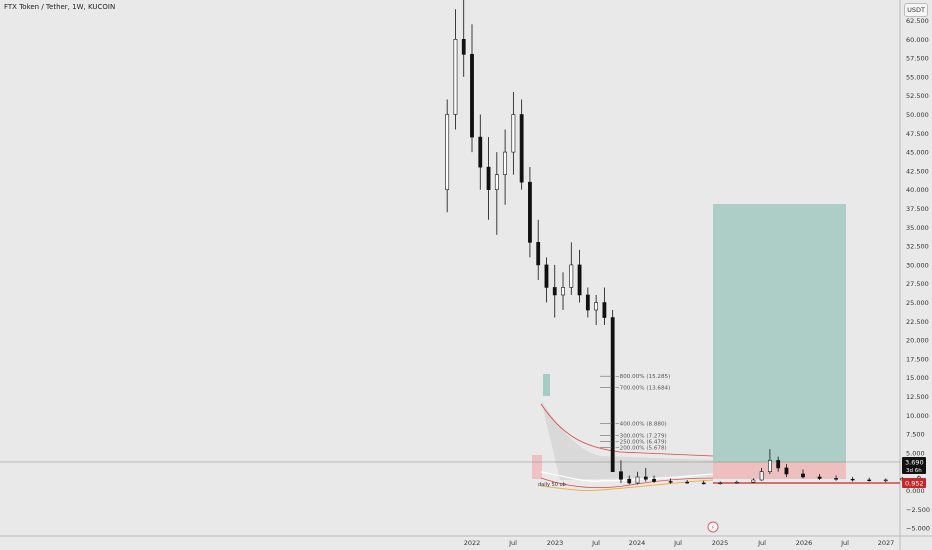 This screenshot has height=550, width=932. I want to click on y-tick-label: 60.000, so click(917, 40).